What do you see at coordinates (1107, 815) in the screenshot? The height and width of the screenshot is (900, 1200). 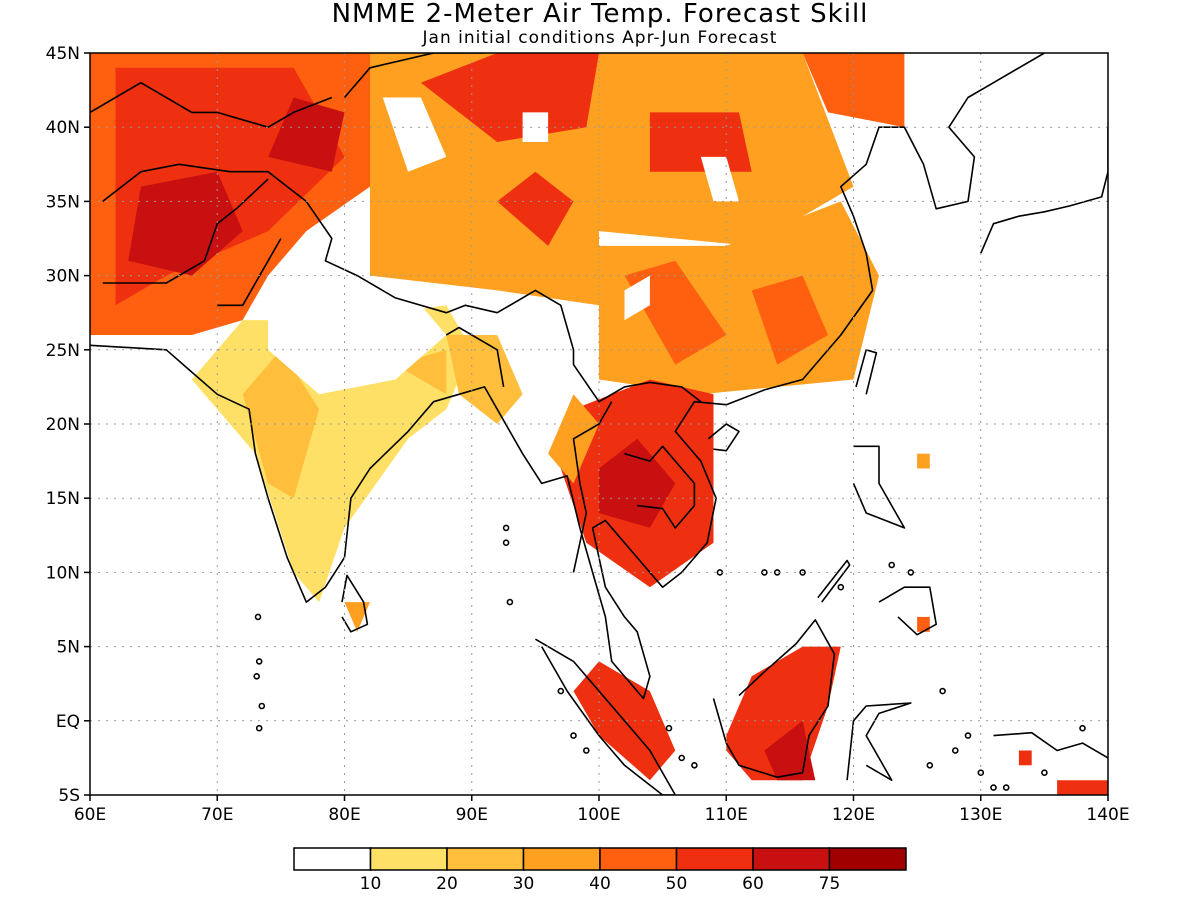 I see `lon-tick-label: 140E` at bounding box center [1107, 815].